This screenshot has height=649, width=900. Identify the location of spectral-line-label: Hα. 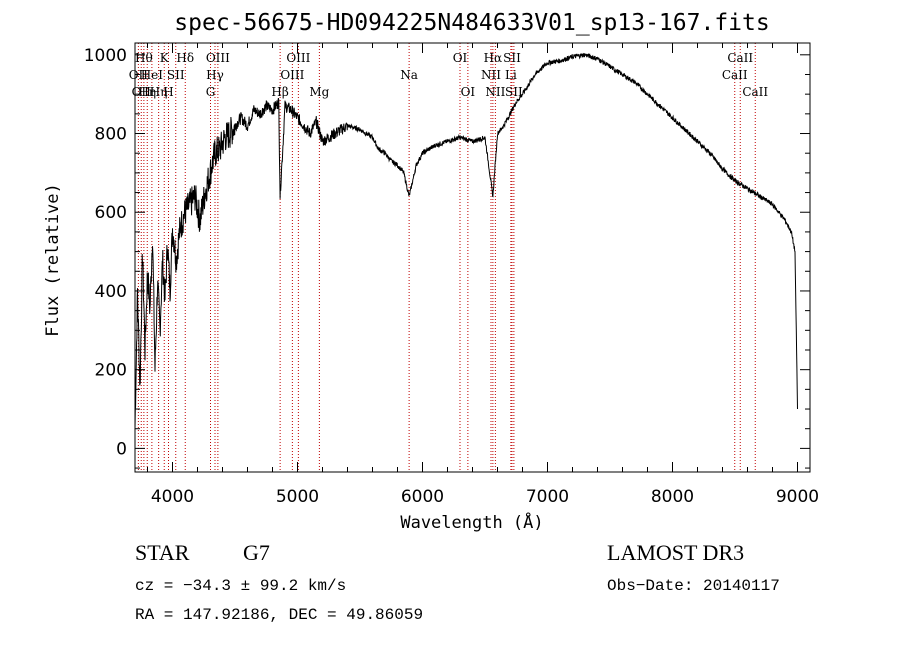
(493, 58).